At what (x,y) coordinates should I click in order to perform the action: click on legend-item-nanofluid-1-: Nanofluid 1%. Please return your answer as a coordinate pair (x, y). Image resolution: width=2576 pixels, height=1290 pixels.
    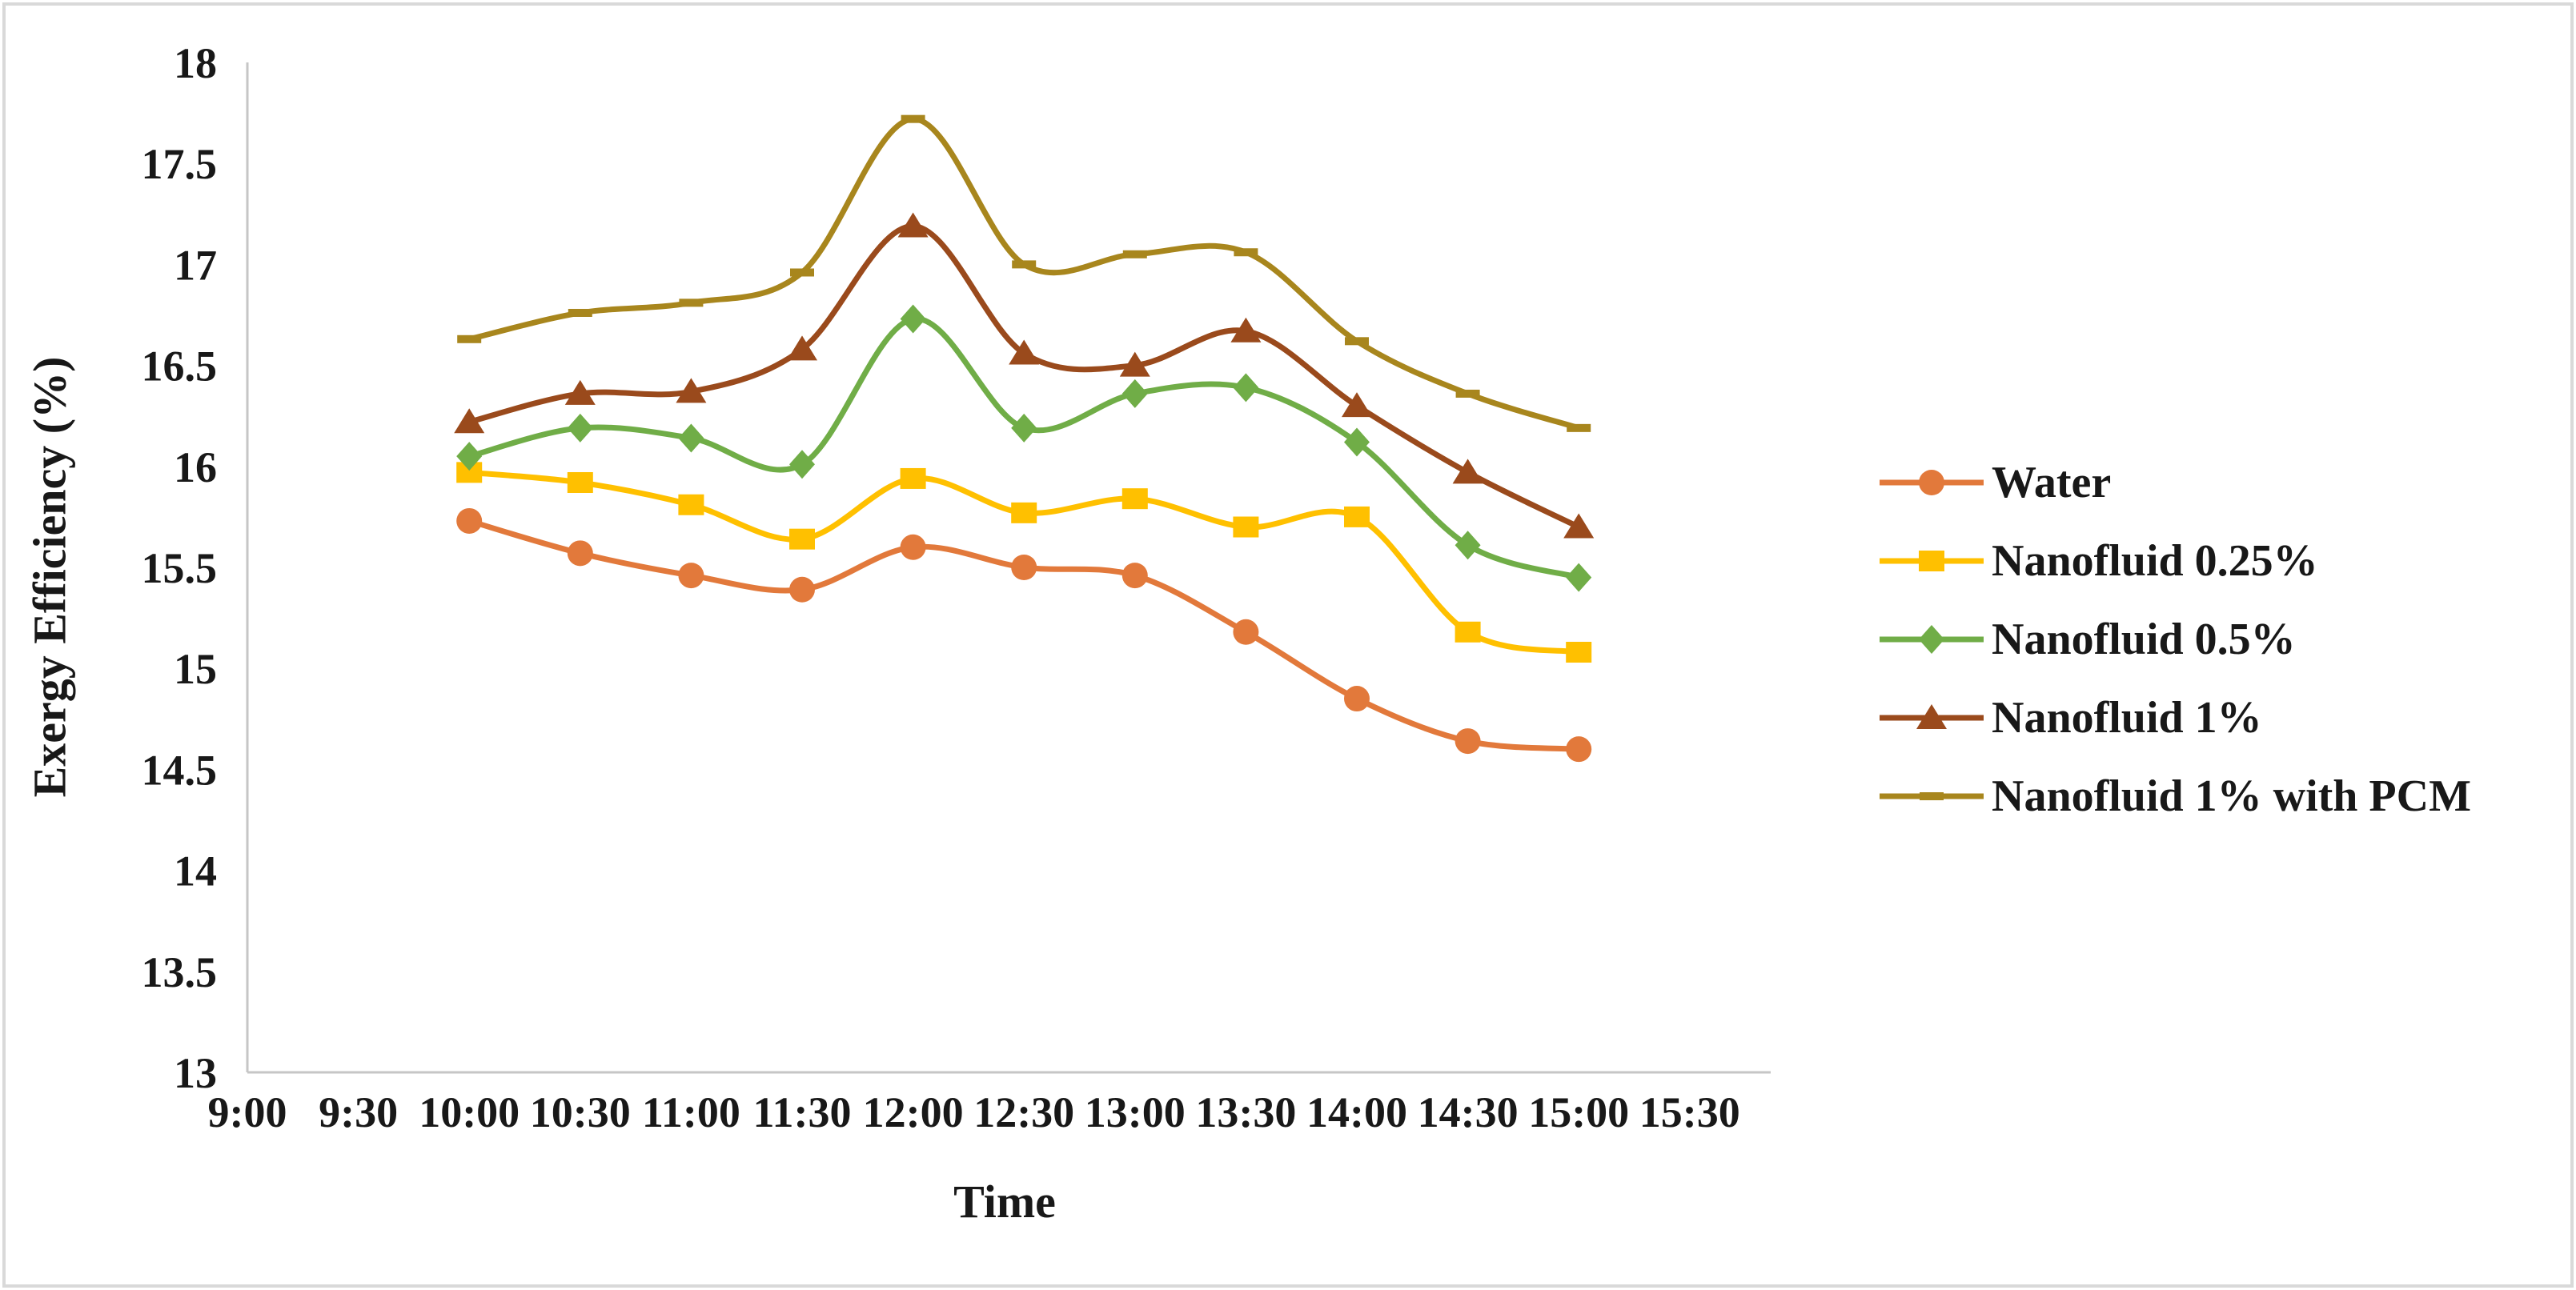
    Looking at the image, I should click on (2176, 718).